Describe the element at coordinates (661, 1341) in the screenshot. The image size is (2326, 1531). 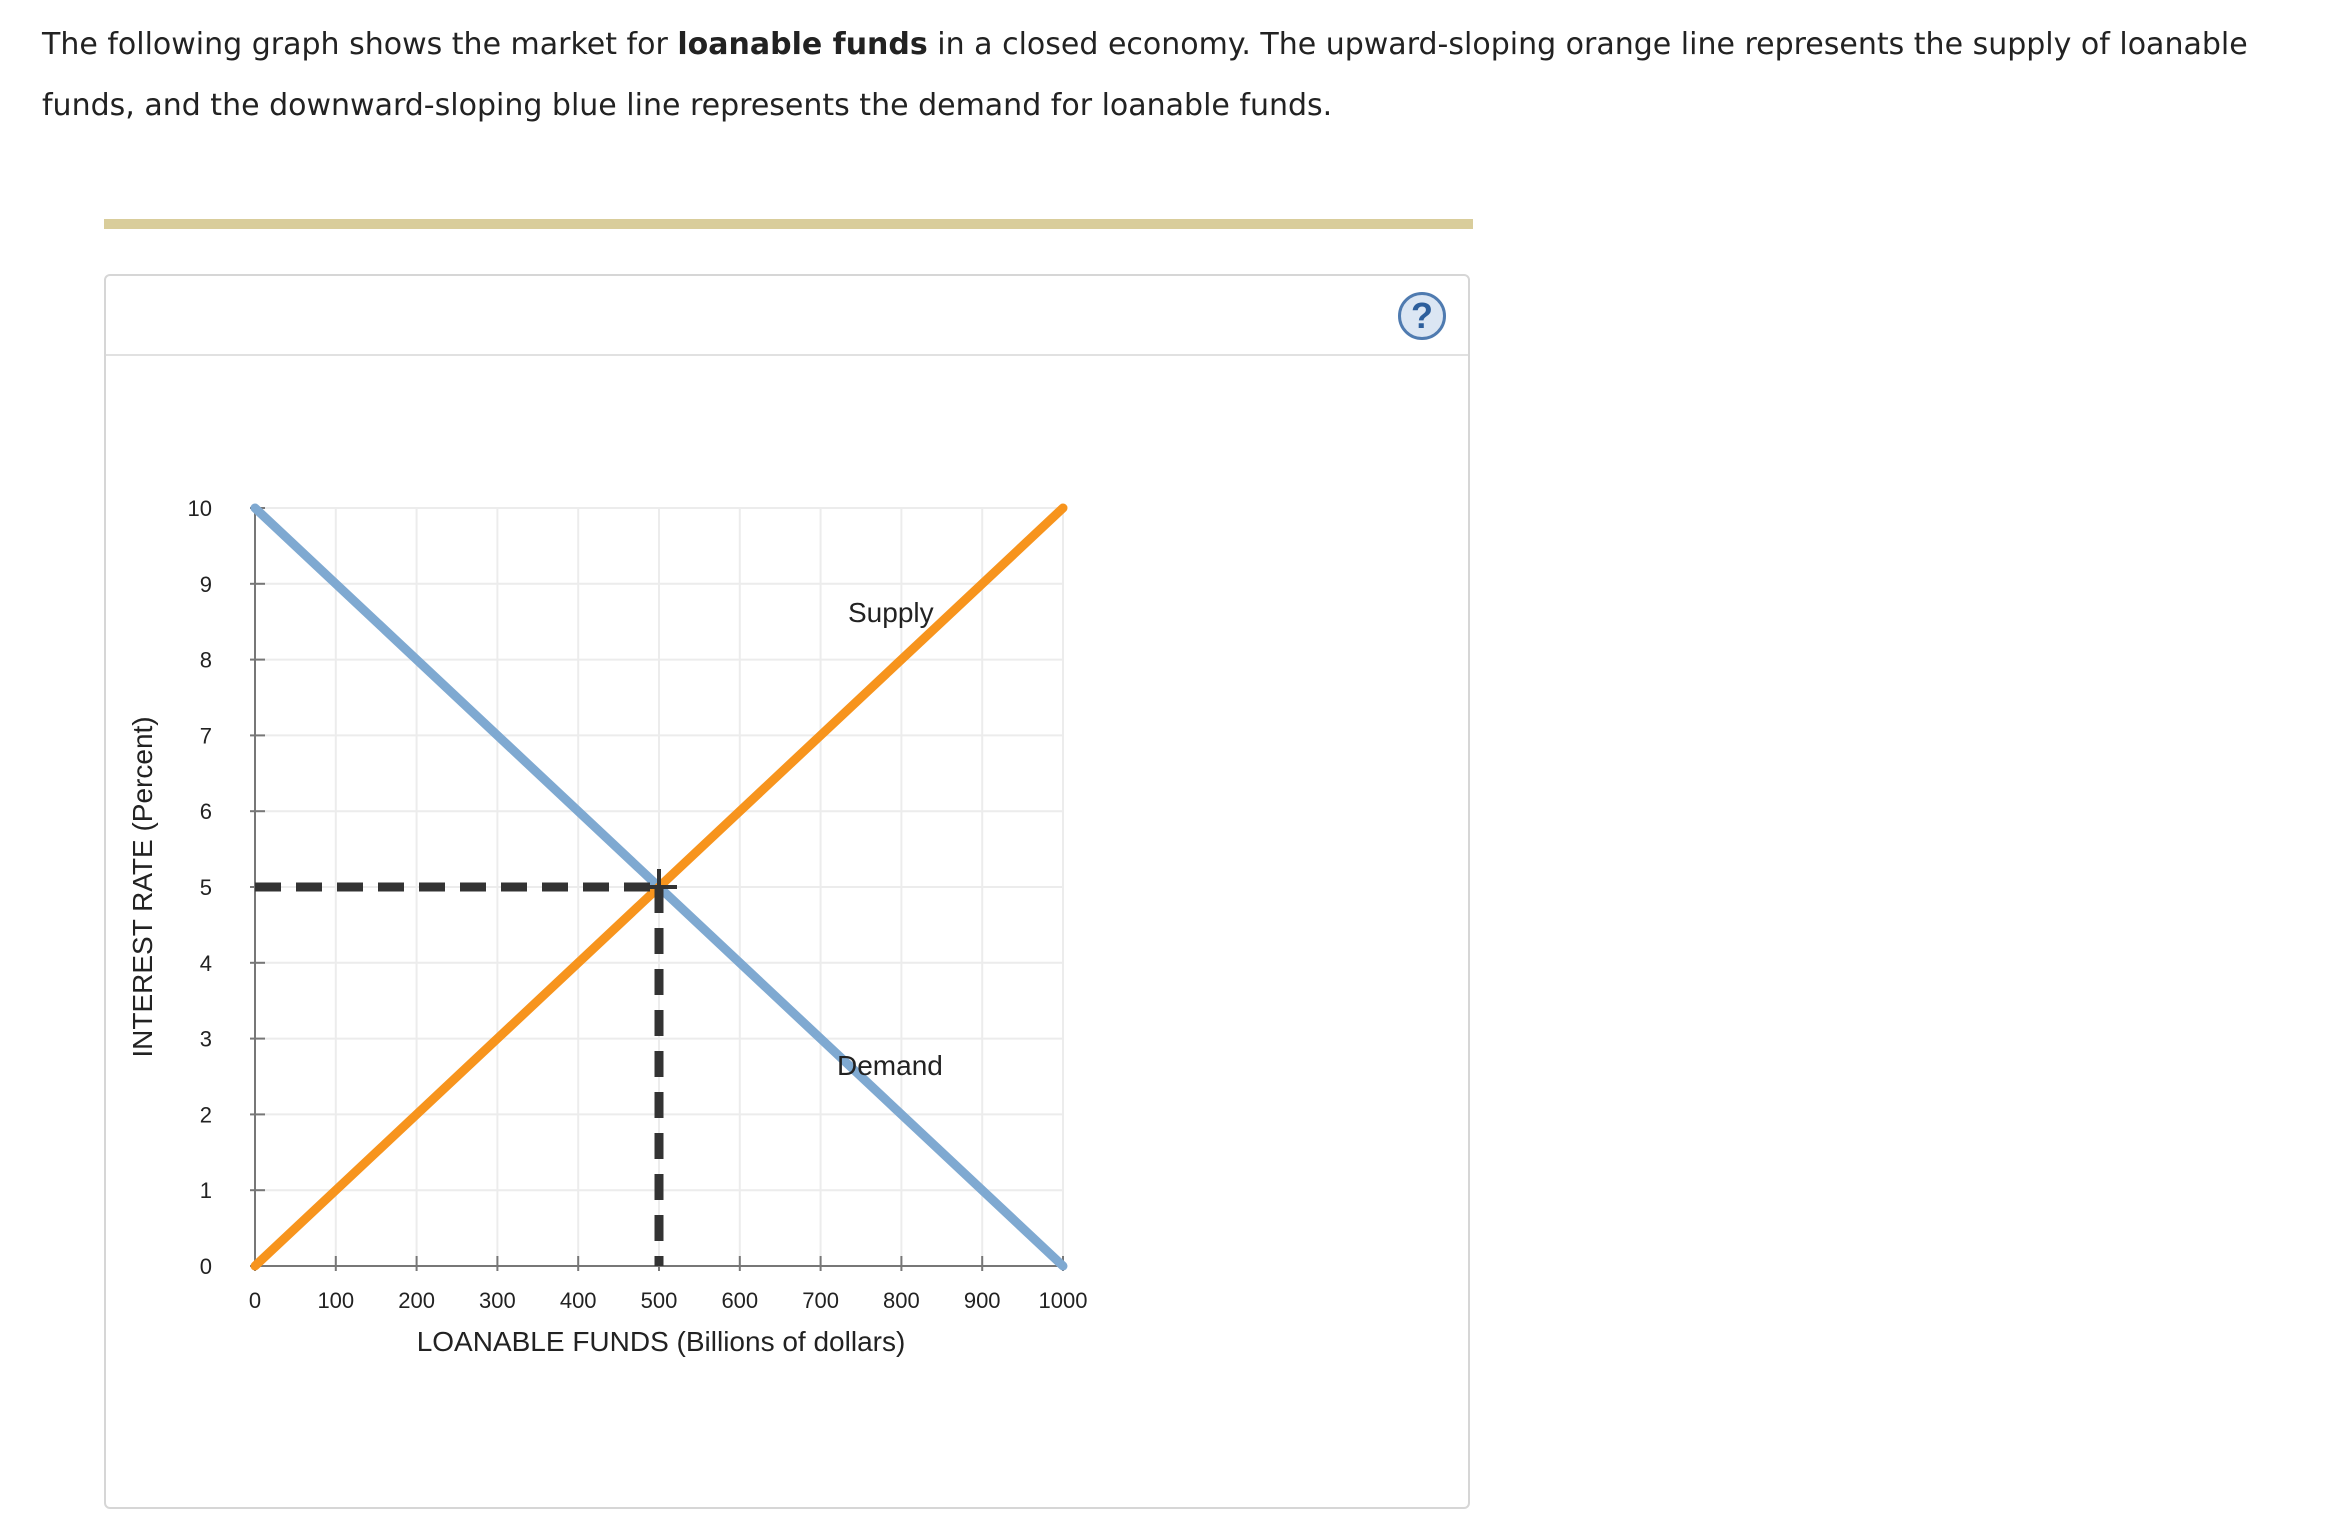
I see `x-axis-title: LOANABLE FUNDS (Billions of dollars)` at that location.